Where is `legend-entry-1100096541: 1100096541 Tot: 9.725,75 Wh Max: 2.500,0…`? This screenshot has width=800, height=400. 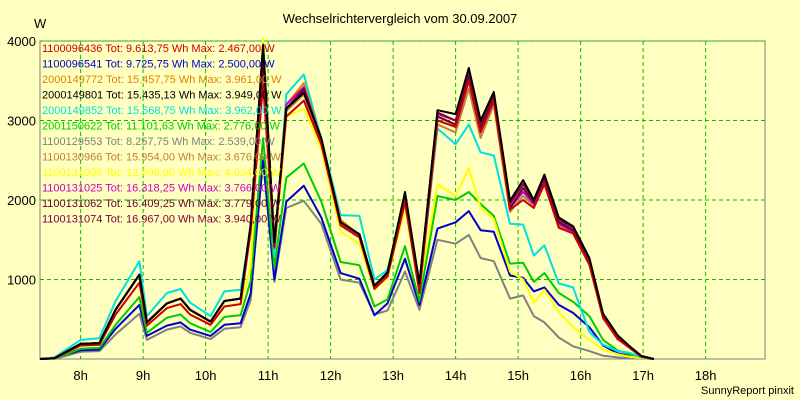 legend-entry-1100096541: 1100096541 Tot: 9.725,75 Wh Max: 2.500,0… is located at coordinates (158, 65).